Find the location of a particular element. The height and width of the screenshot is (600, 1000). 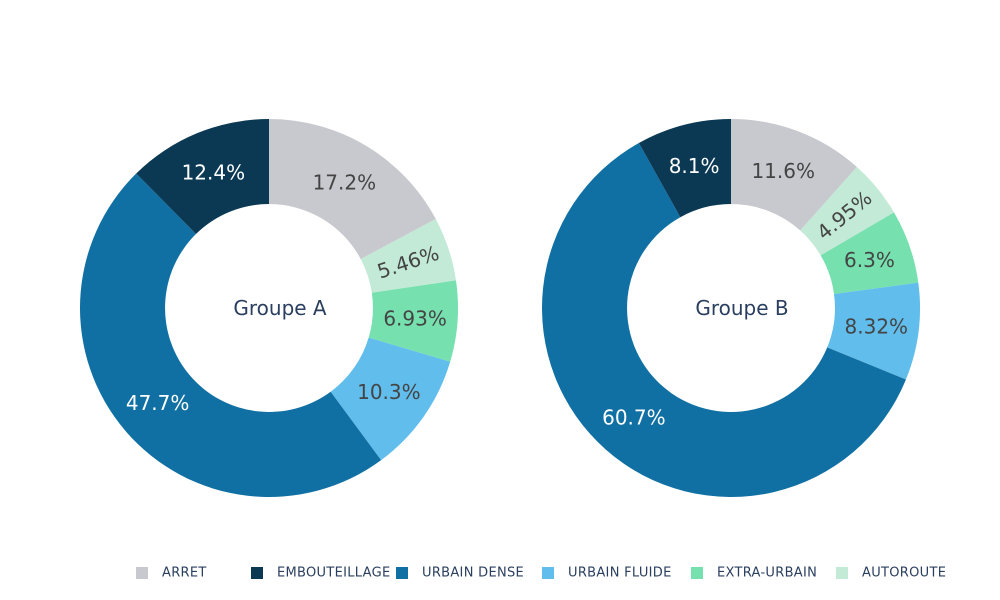

legend-label-embouteillage: EMBOUTEILLAGE is located at coordinates (334, 573).